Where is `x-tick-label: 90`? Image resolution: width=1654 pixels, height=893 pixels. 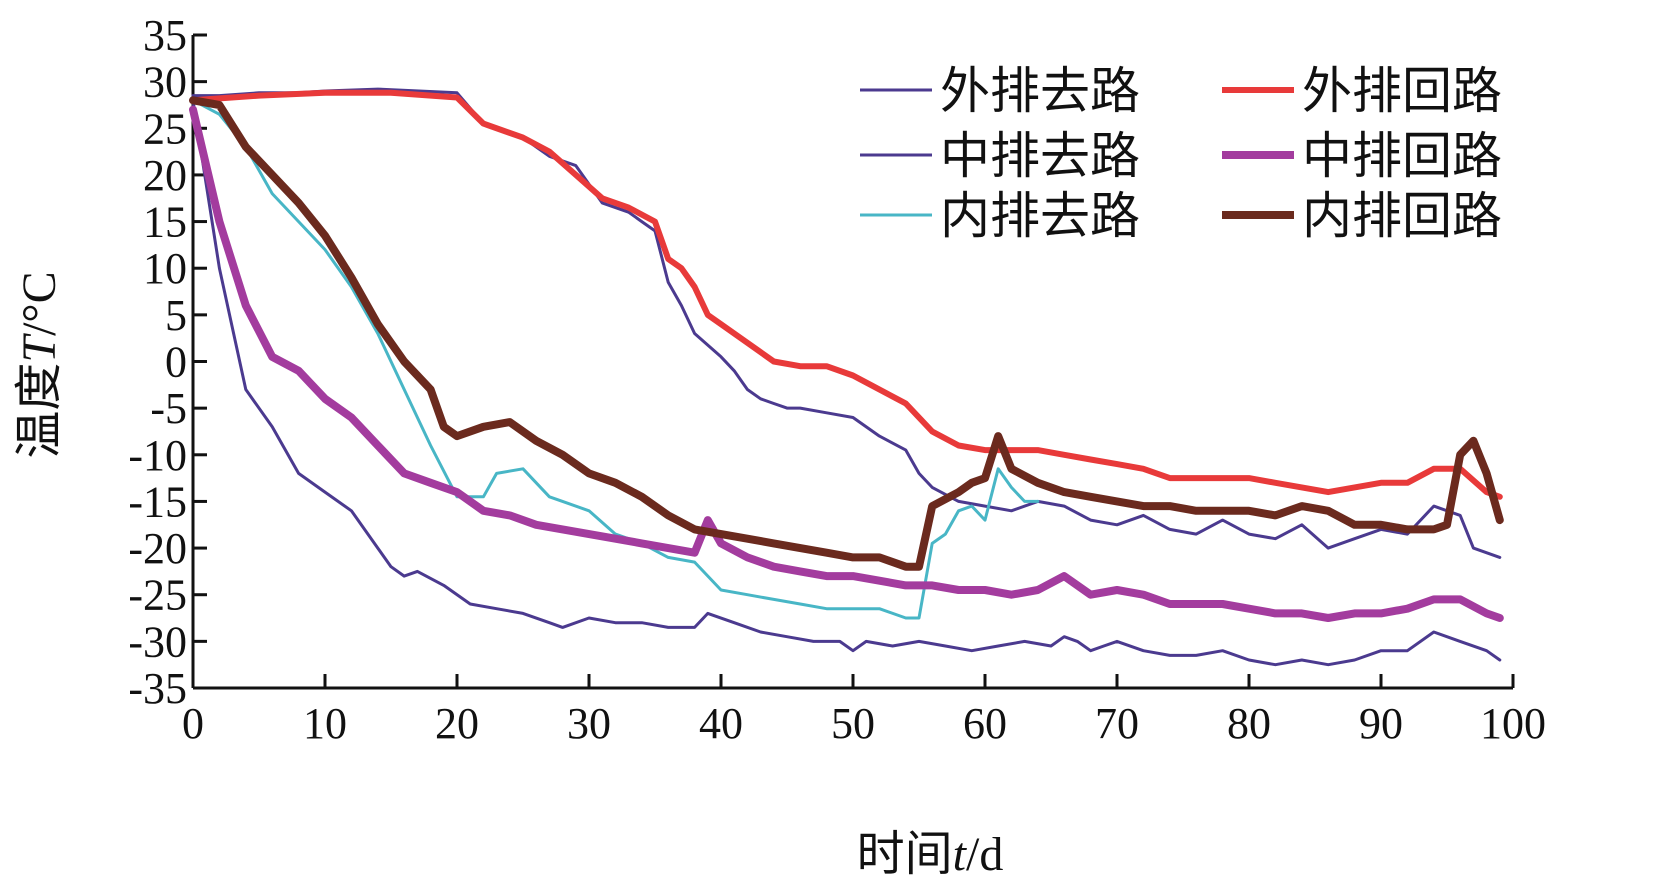
x-tick-label: 90 is located at coordinates (1381, 723).